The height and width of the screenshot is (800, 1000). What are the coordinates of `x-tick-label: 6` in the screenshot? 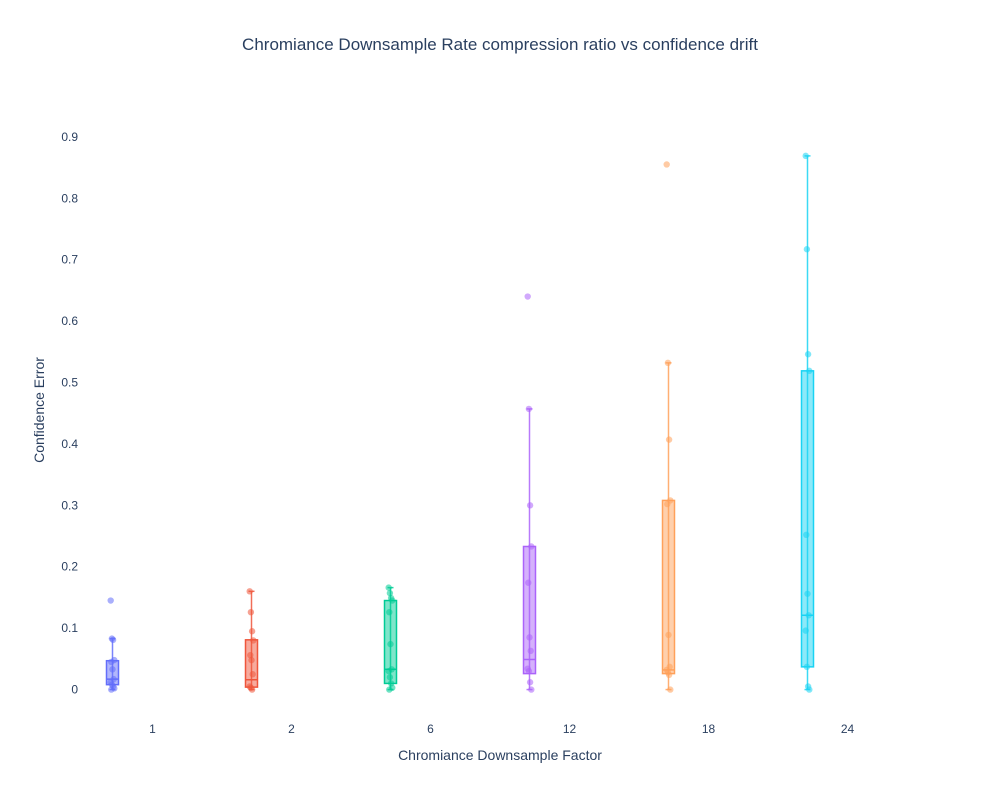 It's located at (430, 729).